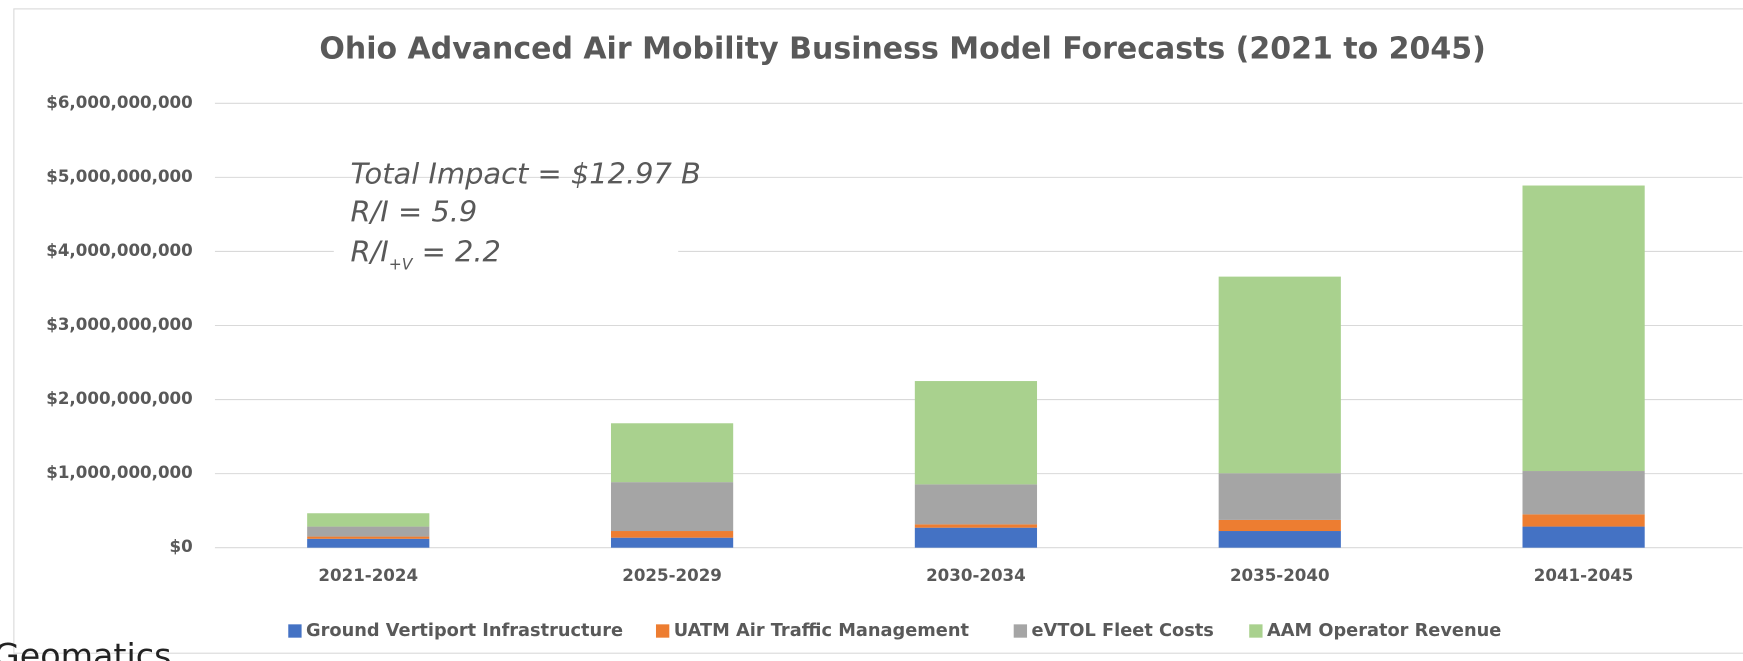 The height and width of the screenshot is (661, 1743). Describe the element at coordinates (1584, 575) in the screenshot. I see `x-tick-label: 2041-2045` at that location.